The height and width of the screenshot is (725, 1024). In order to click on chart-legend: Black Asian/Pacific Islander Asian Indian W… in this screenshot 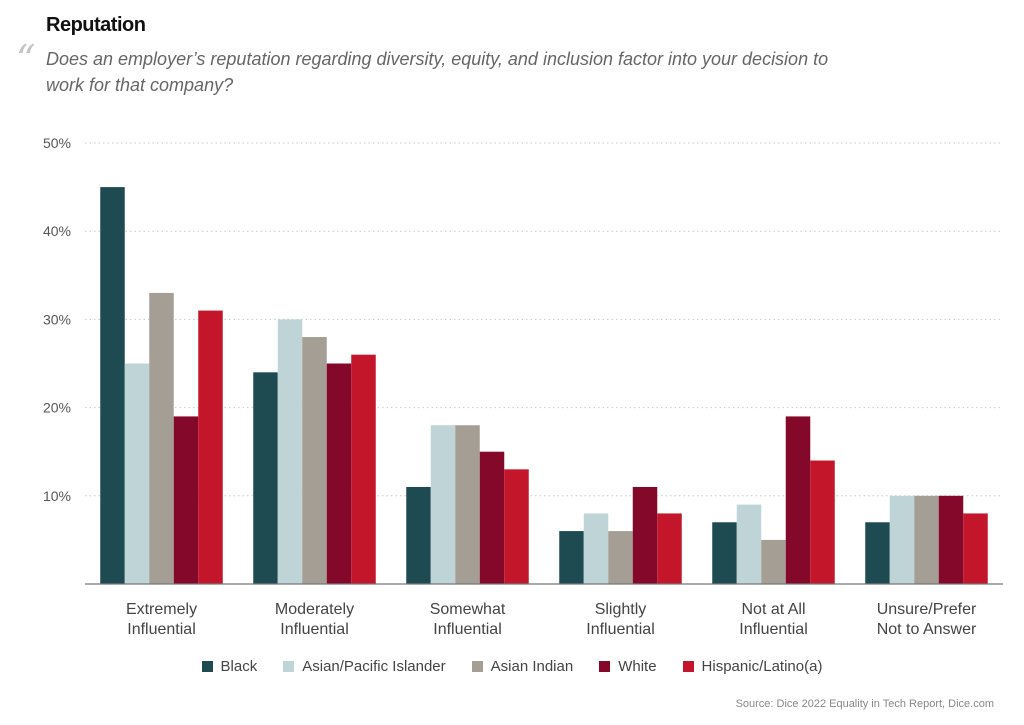, I will do `click(512, 666)`.